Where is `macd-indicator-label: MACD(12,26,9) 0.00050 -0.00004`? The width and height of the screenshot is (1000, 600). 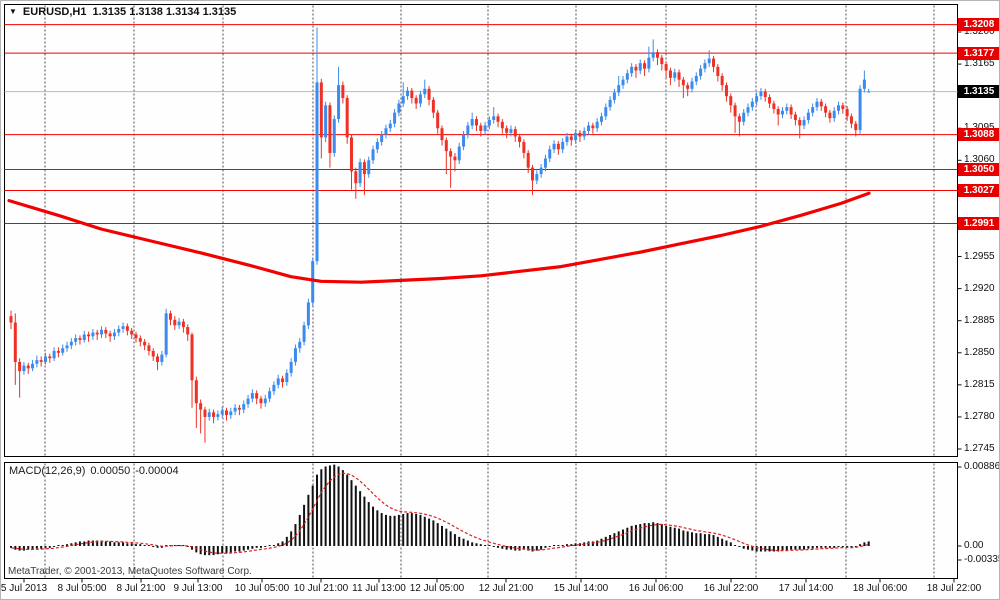
macd-indicator-label: MACD(12,26,9) 0.00050 -0.00004 is located at coordinates (96, 471).